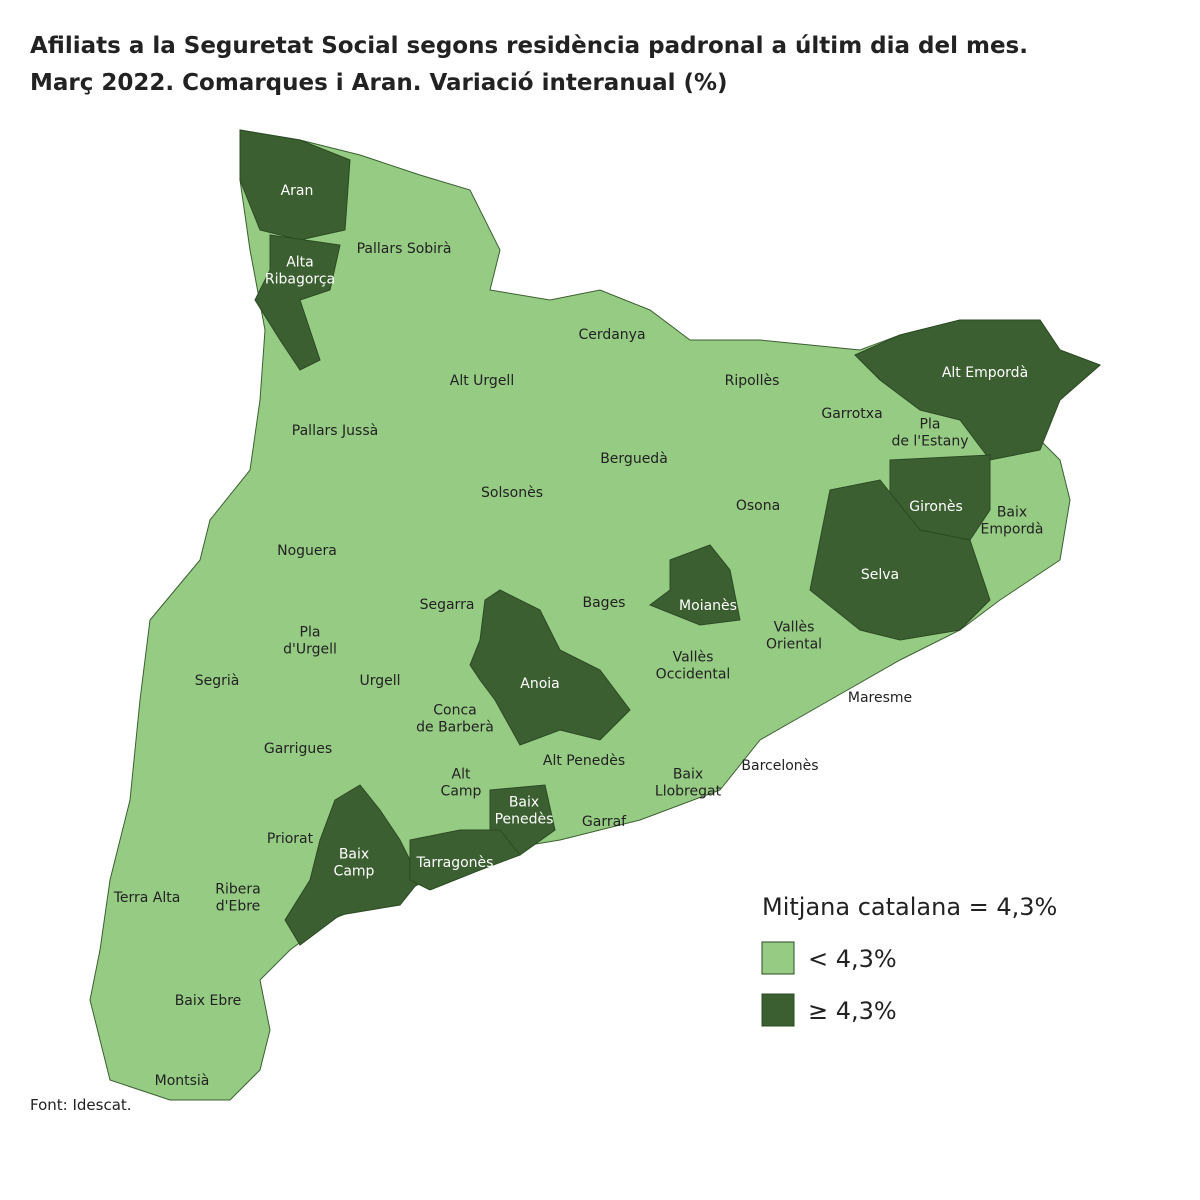 Image resolution: width=1200 pixels, height=1200 pixels. What do you see at coordinates (379, 681) in the screenshot?
I see `region-label: Urgell` at bounding box center [379, 681].